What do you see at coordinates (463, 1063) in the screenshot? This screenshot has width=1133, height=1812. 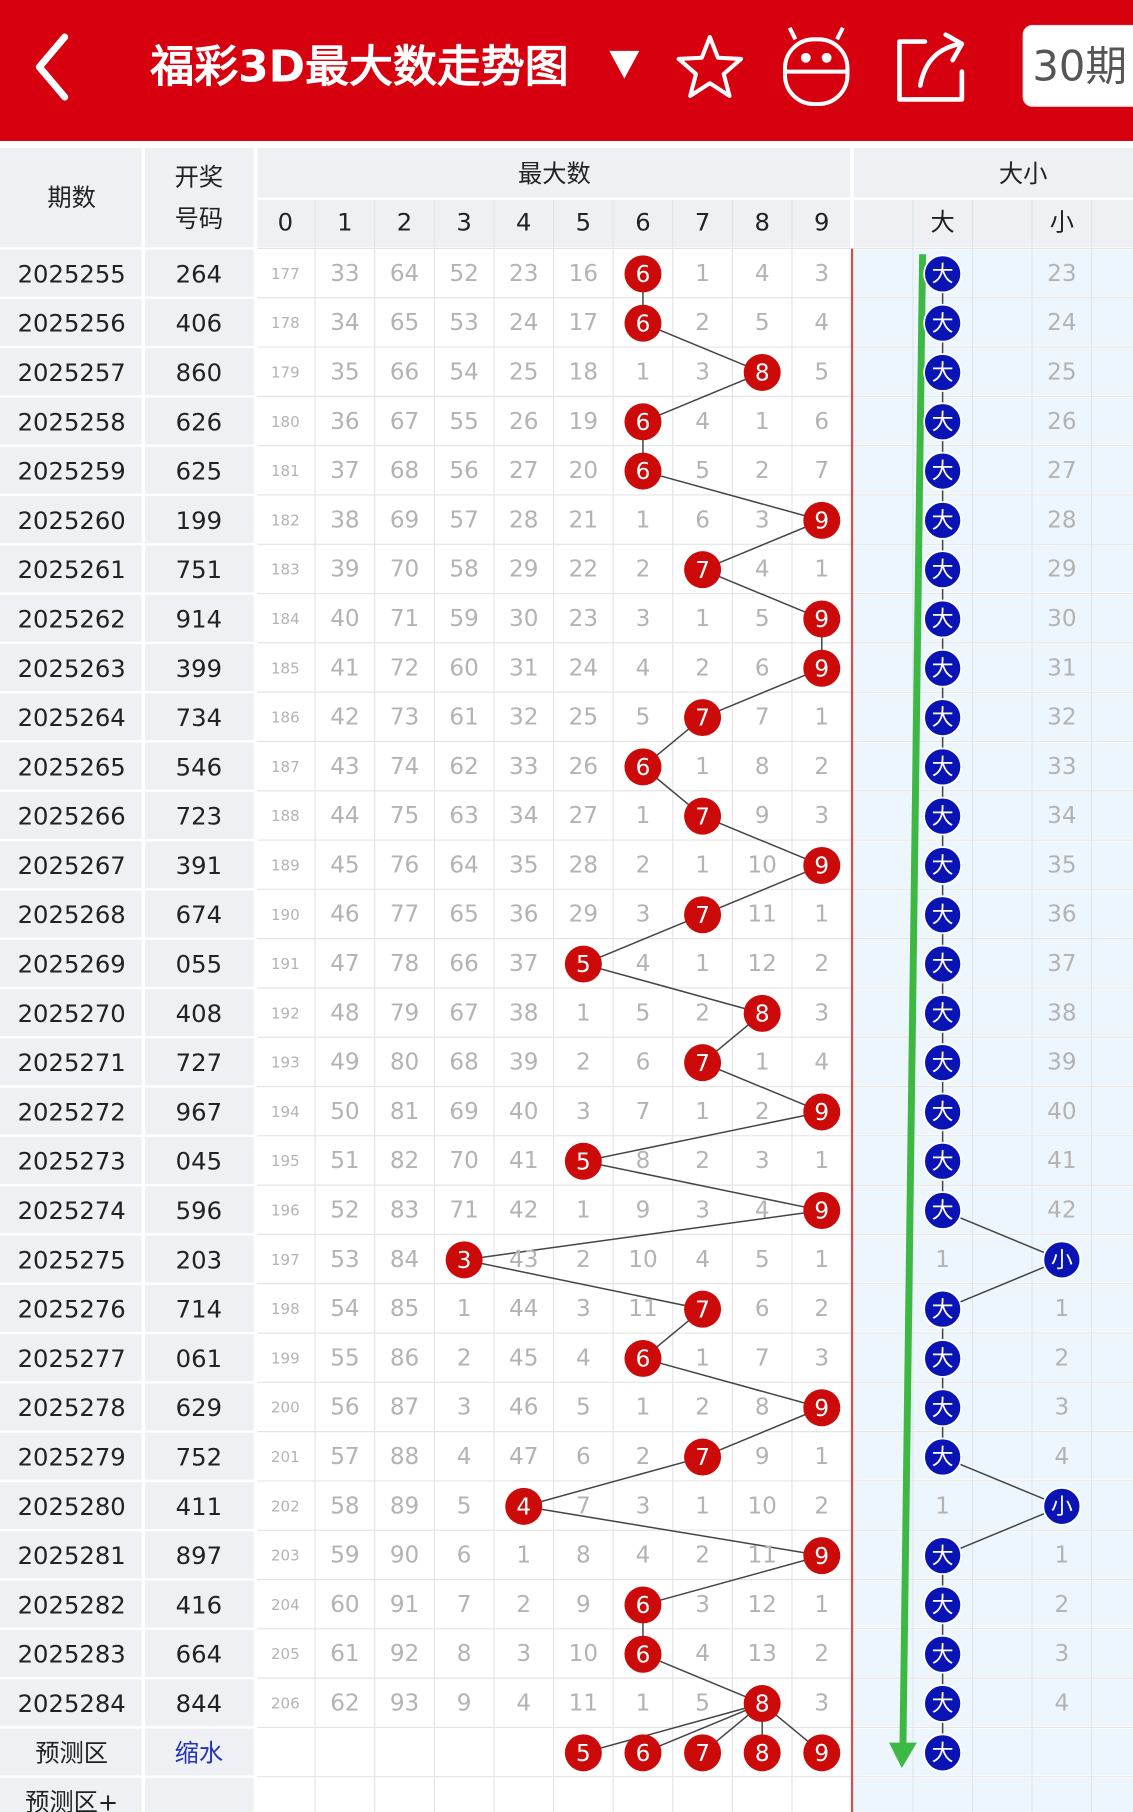 I see `miss-count: 68` at bounding box center [463, 1063].